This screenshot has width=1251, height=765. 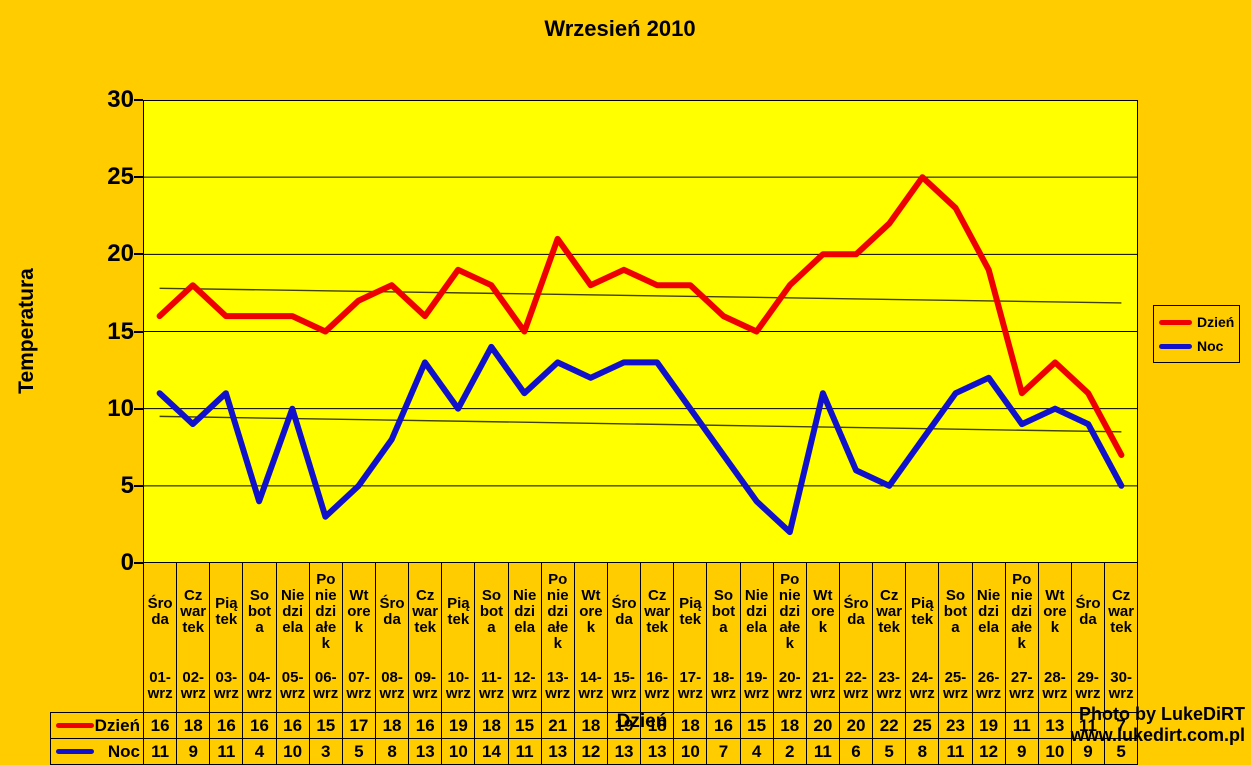 I want to click on date-label: 22- wrz, so click(x=856, y=685).